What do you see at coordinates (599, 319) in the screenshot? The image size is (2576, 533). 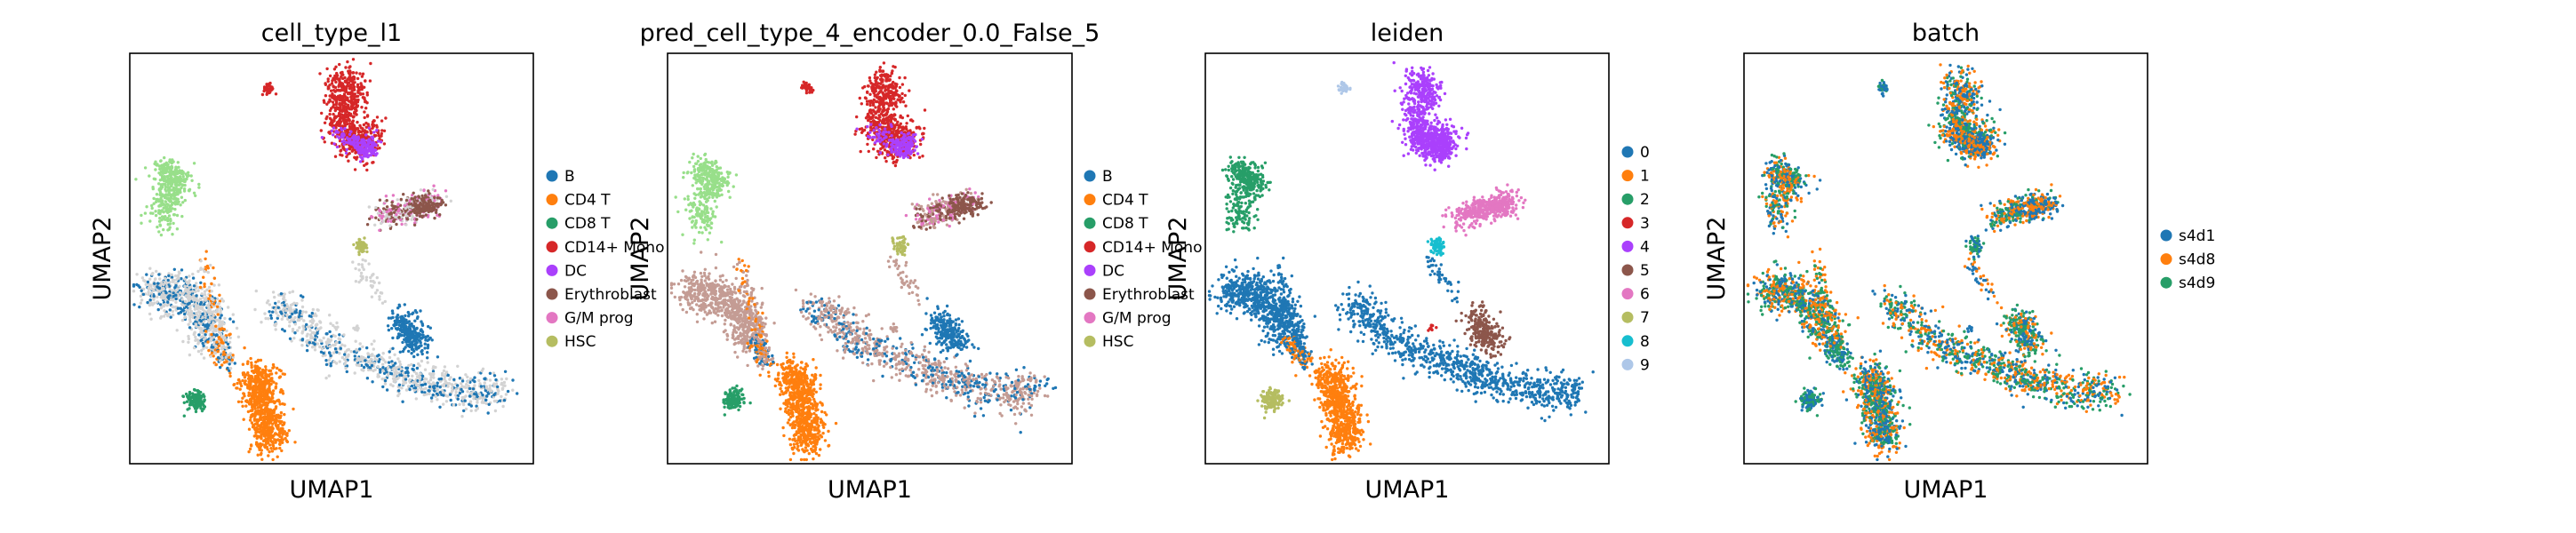 I see `legend-label: G/M prog` at bounding box center [599, 319].